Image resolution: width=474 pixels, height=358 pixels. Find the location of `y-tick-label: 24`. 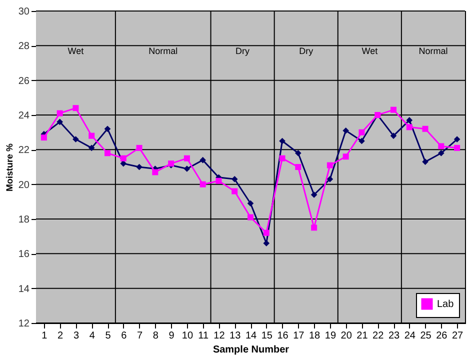

y-tick-label: 24 is located at coordinates (24, 116).